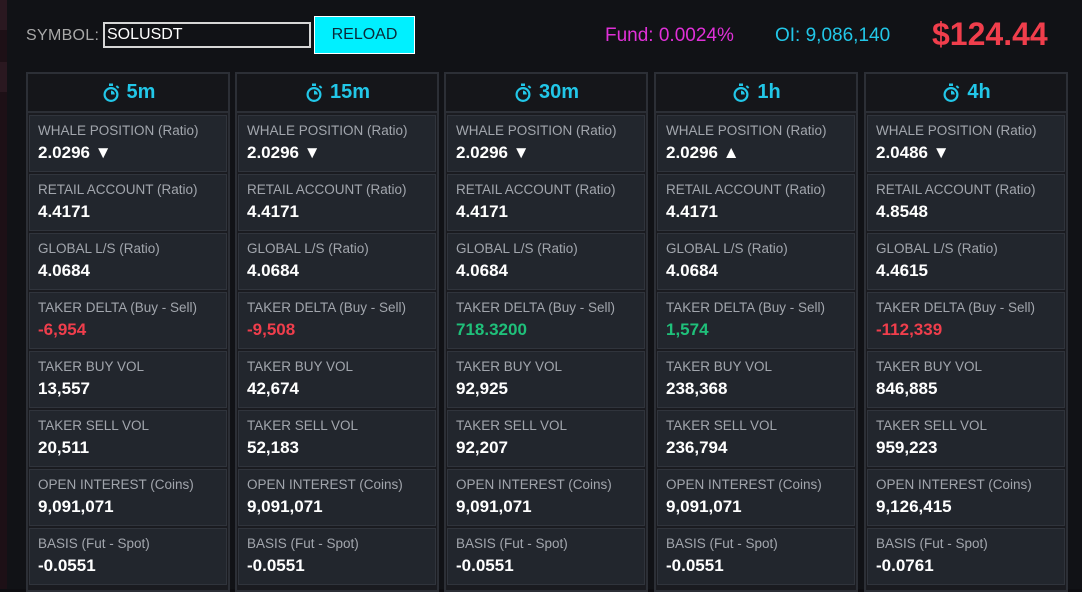  Describe the element at coordinates (990, 34) in the screenshot. I see `current-price: $124.44` at that location.